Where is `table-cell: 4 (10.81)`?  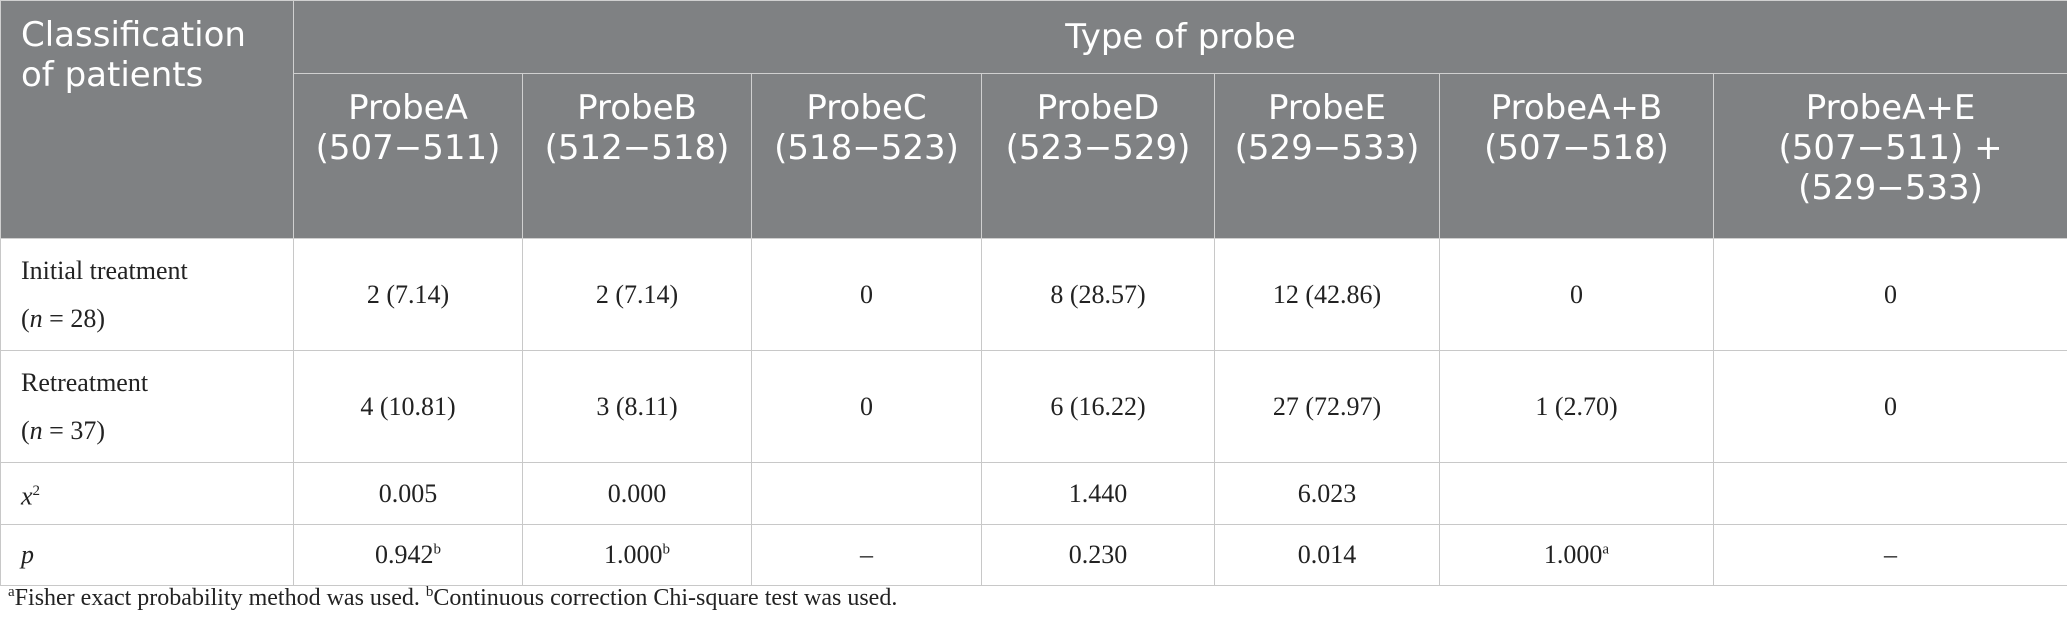
table-cell: 4 (10.81) is located at coordinates (408, 406).